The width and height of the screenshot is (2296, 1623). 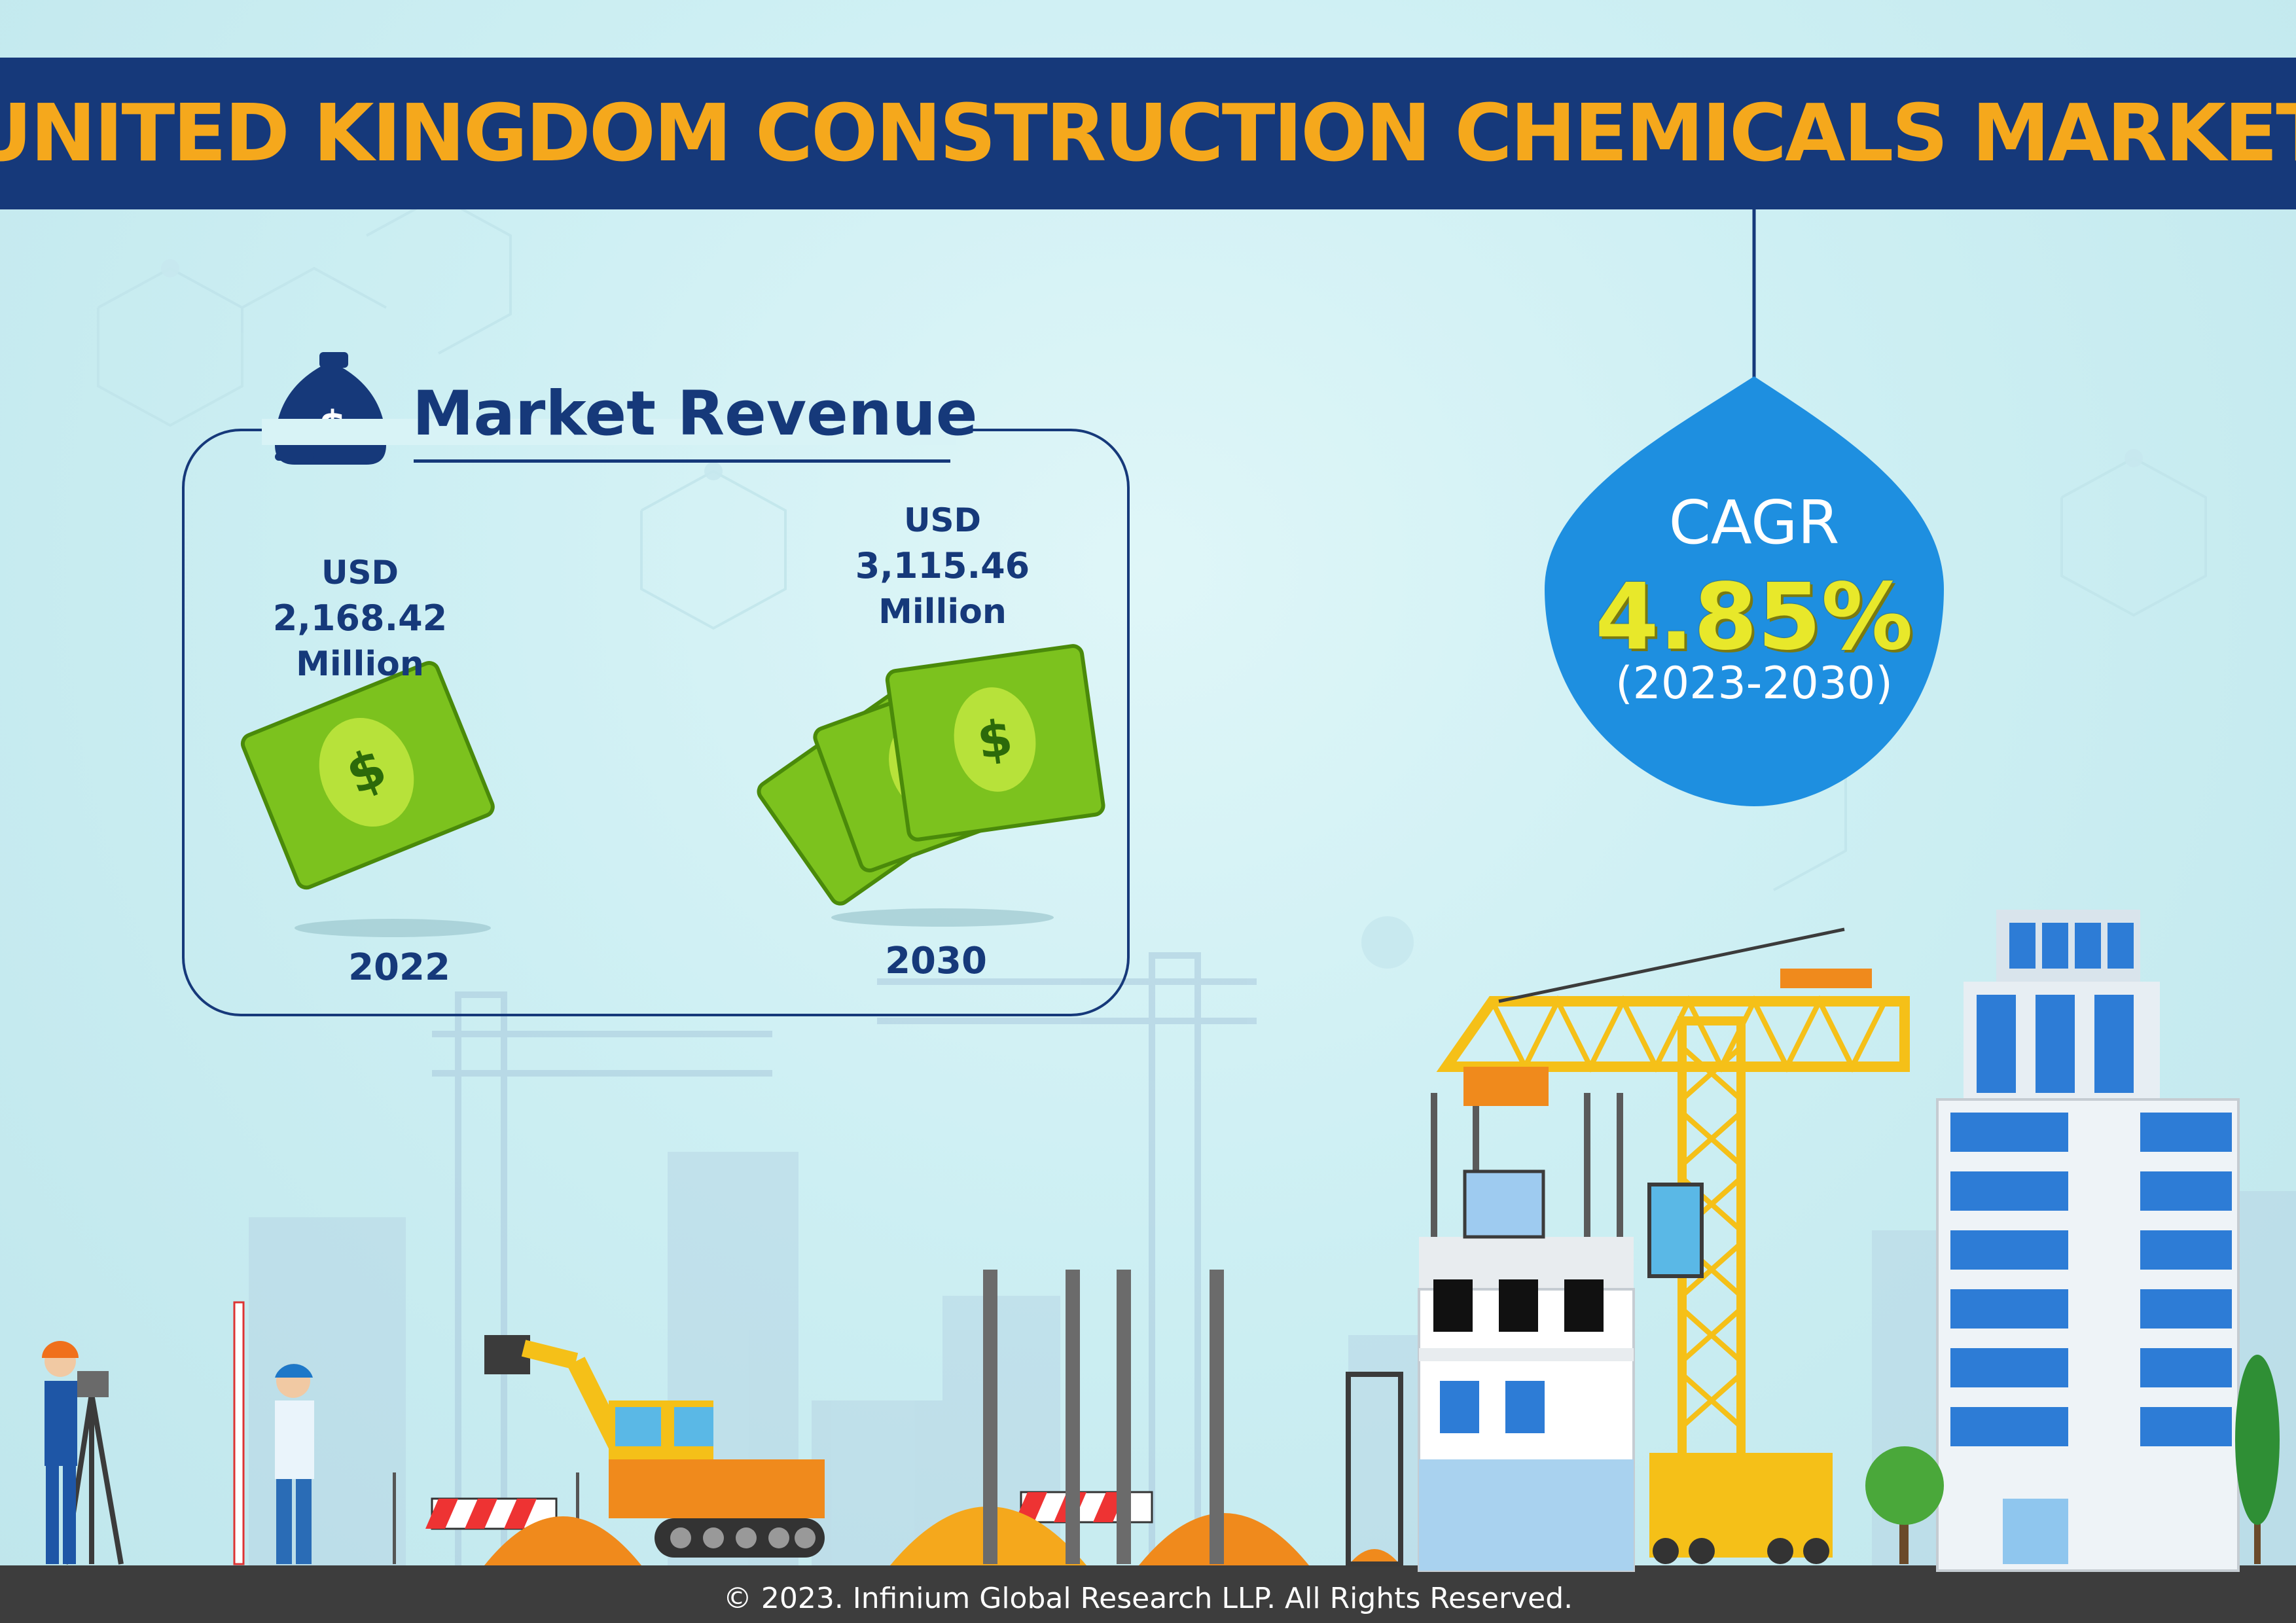 What do you see at coordinates (1754, 683) in the screenshot?
I see `cagr-period: (2023-2030)` at bounding box center [1754, 683].